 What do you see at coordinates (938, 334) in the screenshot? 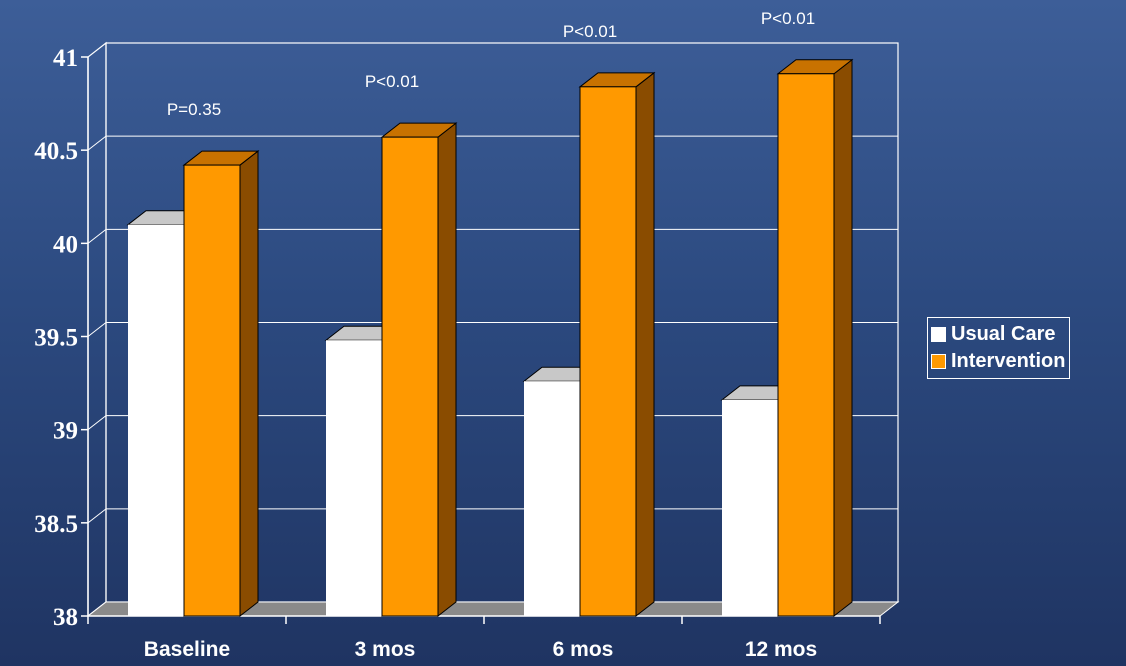
I see `legend-swatch-usual-care` at bounding box center [938, 334].